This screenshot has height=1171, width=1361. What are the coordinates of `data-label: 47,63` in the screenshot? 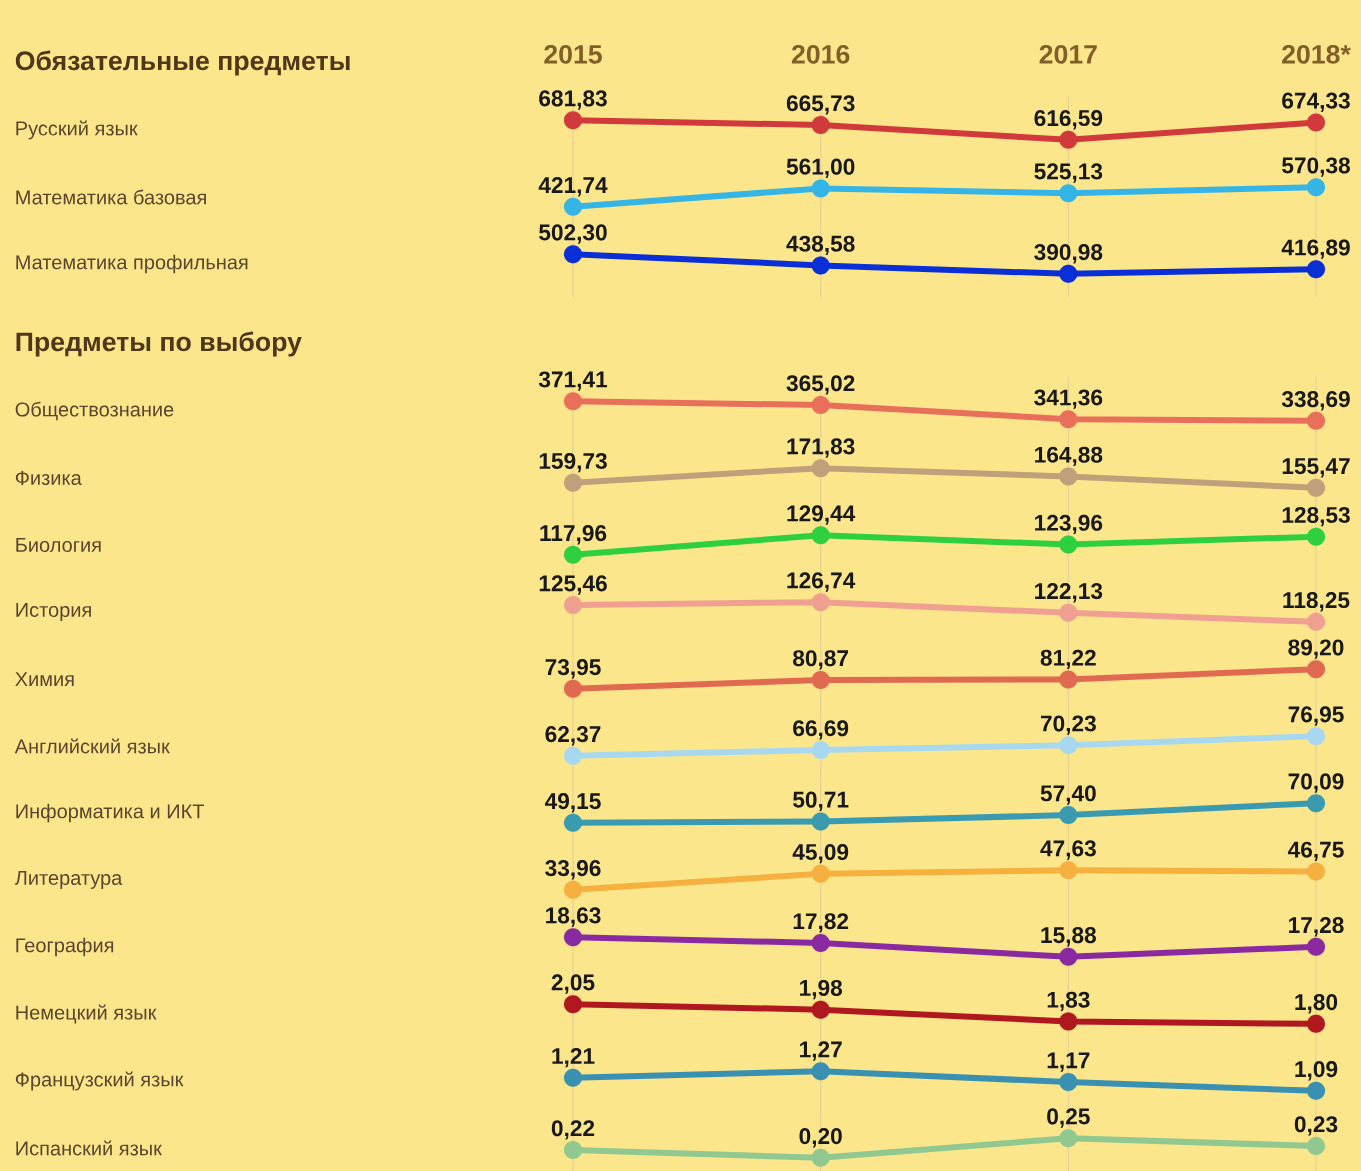 It's located at (1068, 850).